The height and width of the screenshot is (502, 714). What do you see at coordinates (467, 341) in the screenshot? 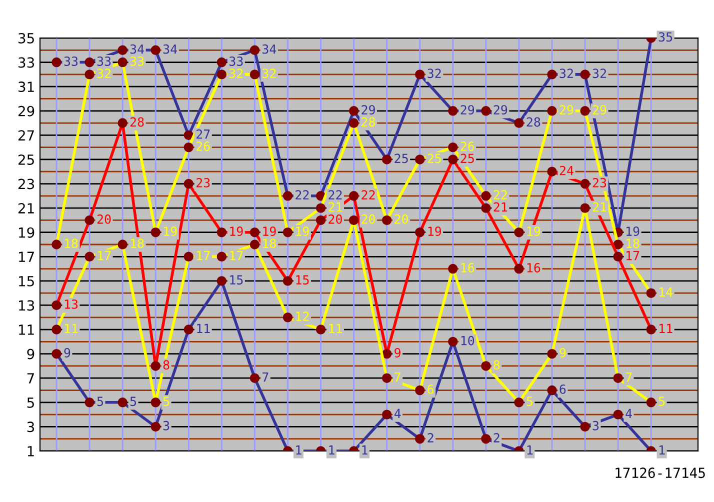
I see `data-label: 10` at bounding box center [467, 341].